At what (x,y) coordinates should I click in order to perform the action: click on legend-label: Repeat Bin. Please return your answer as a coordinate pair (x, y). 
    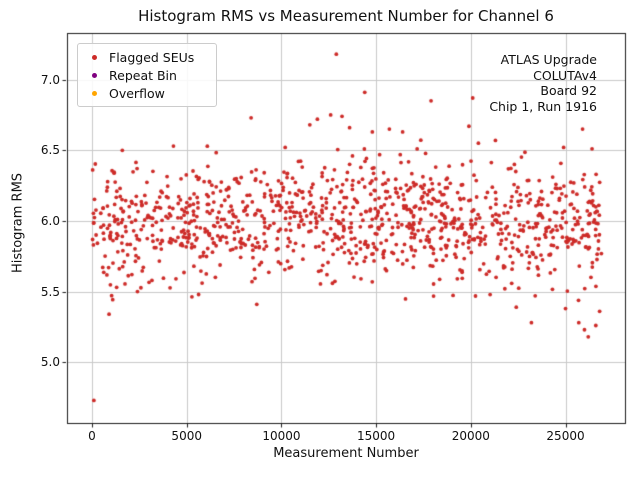
    Looking at the image, I should click on (143, 75).